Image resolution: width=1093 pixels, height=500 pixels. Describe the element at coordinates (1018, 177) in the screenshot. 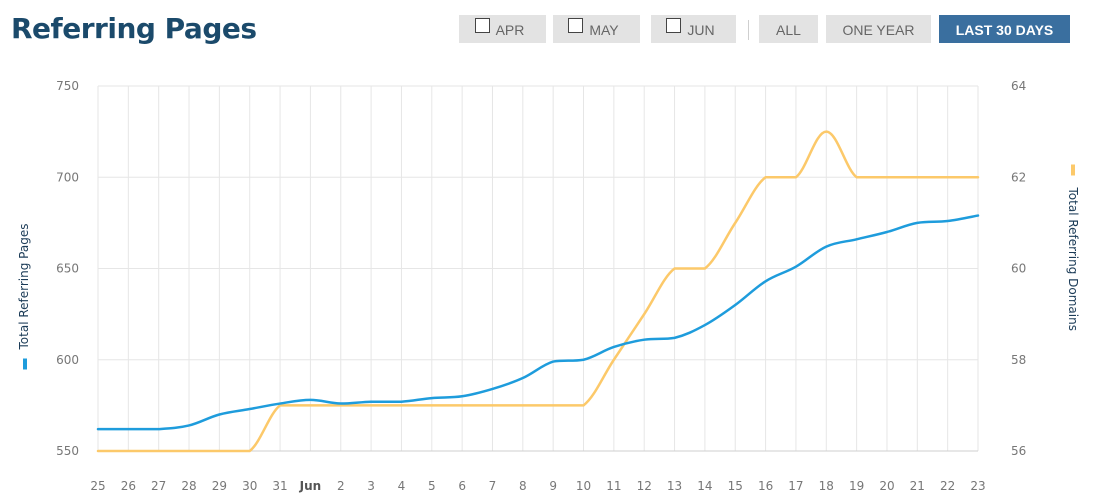

I see `right-y-tick-label: 62` at that location.